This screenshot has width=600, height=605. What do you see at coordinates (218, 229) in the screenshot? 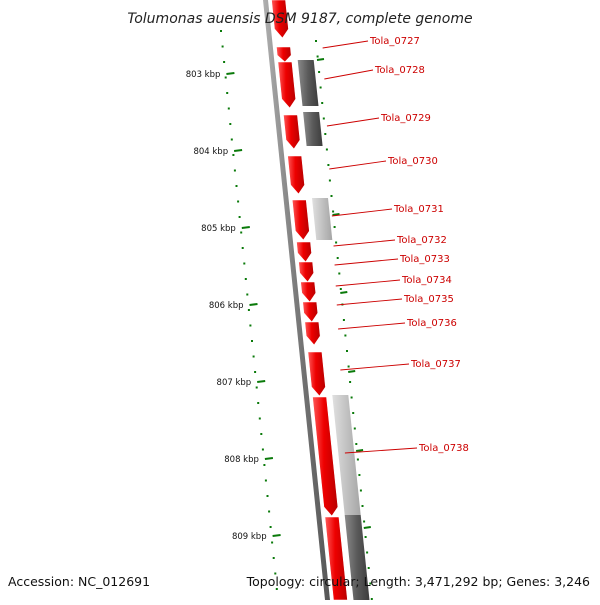
I see `kbp-label: 805 kbp` at bounding box center [218, 229].